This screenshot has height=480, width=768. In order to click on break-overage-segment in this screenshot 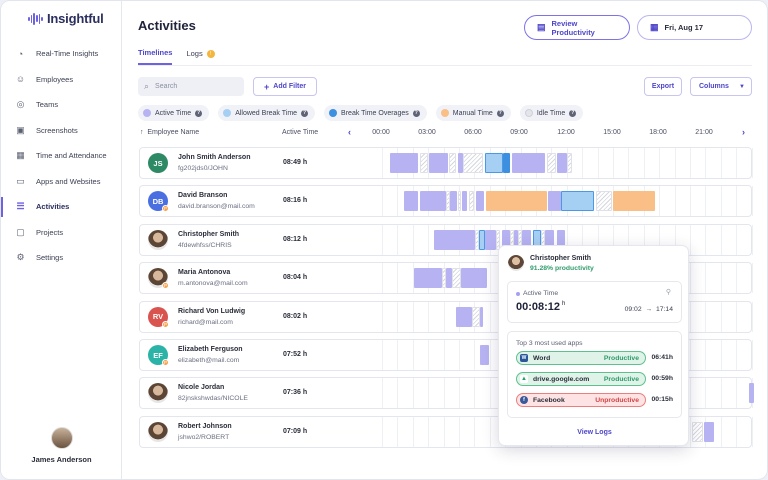, I will do `click(507, 163)`.